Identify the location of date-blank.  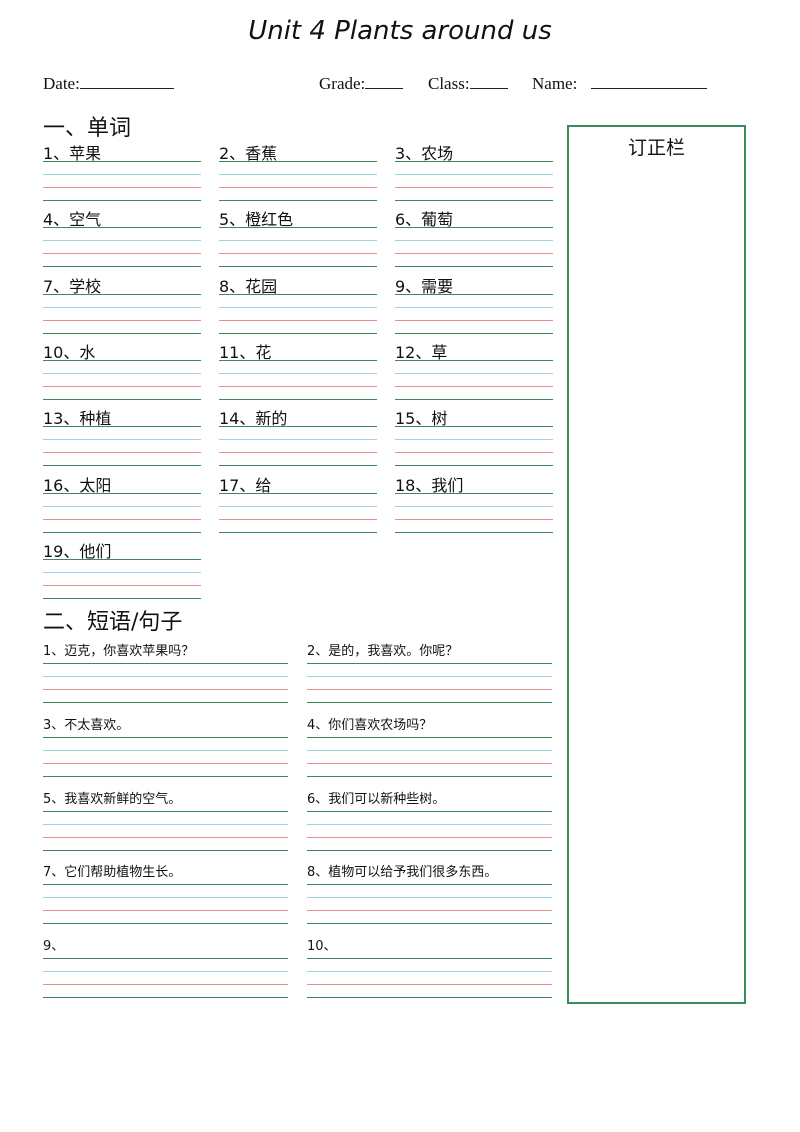
(126, 81).